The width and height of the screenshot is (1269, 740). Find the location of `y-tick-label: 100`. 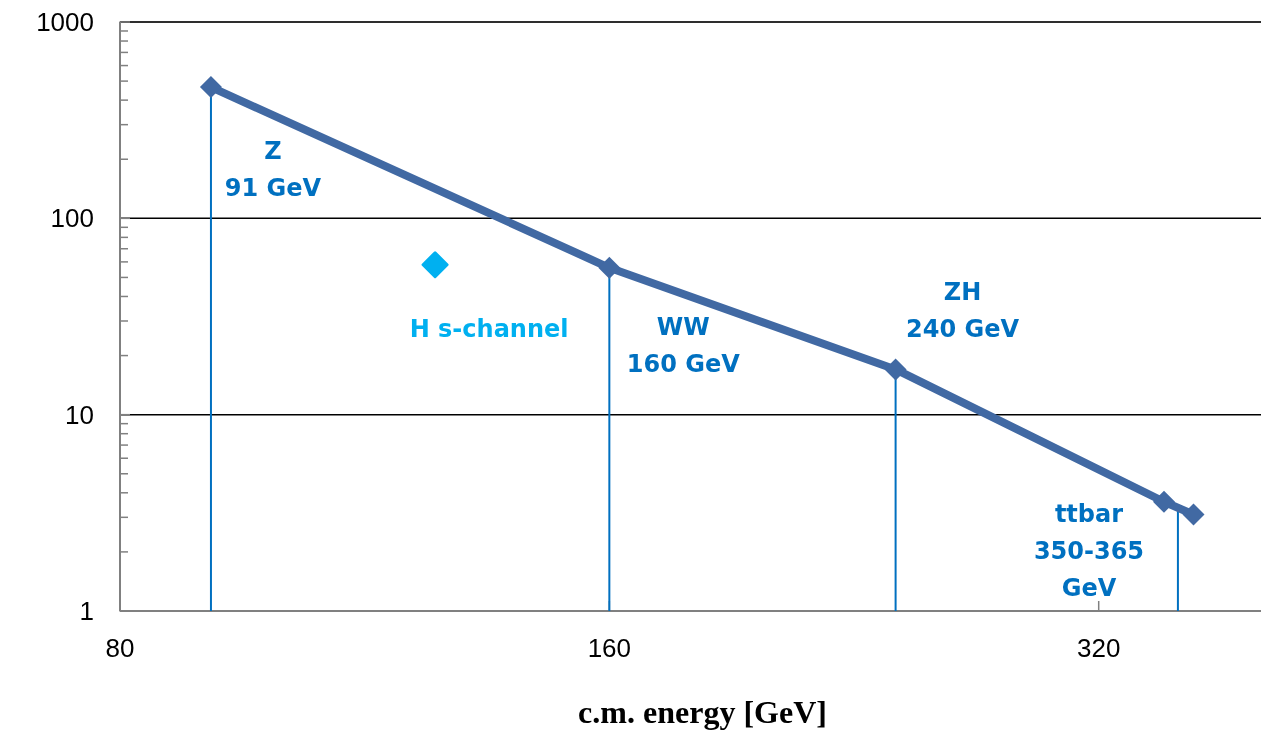

y-tick-label: 100 is located at coordinates (72, 218).